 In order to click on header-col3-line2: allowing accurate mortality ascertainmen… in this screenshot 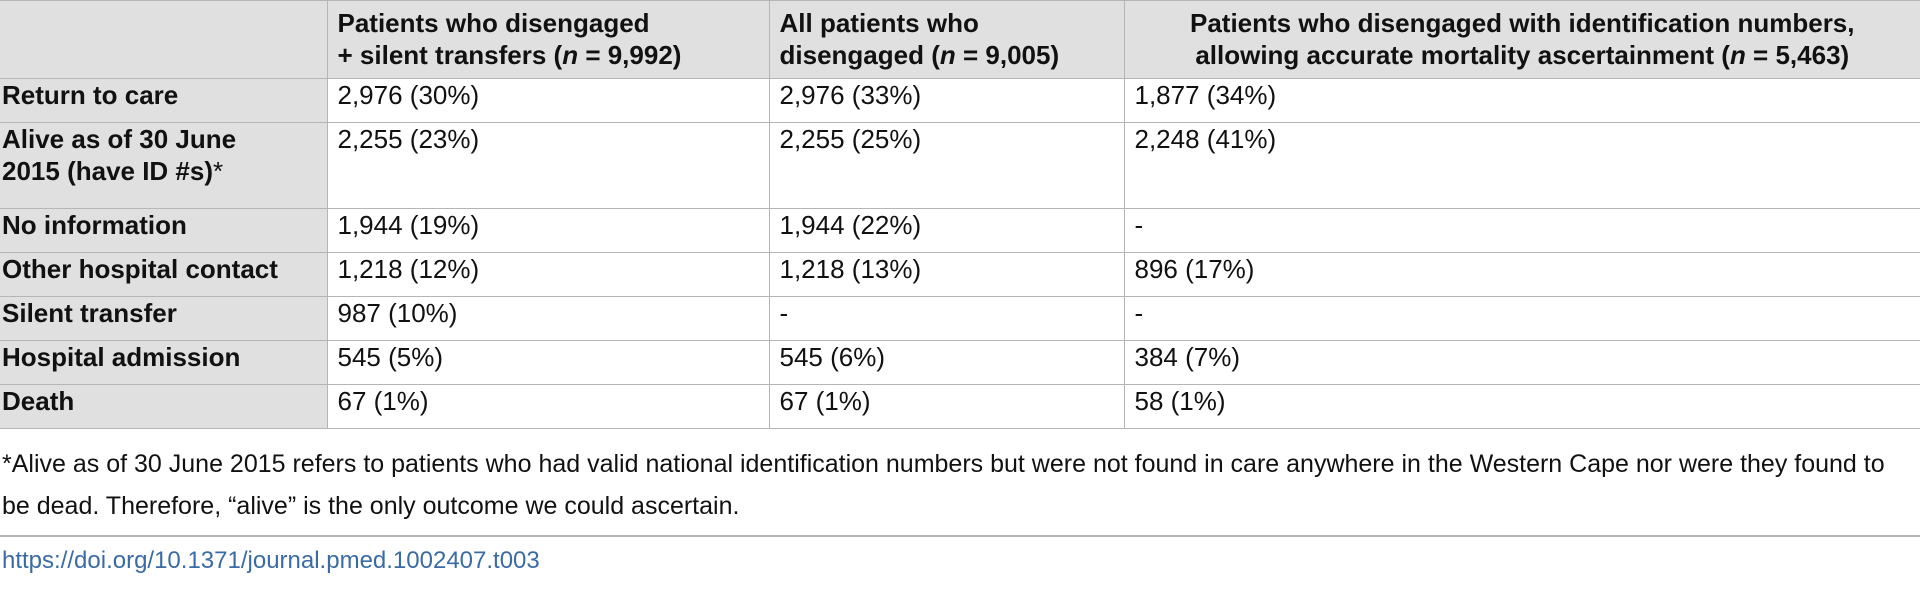, I will do `click(1462, 55)`.